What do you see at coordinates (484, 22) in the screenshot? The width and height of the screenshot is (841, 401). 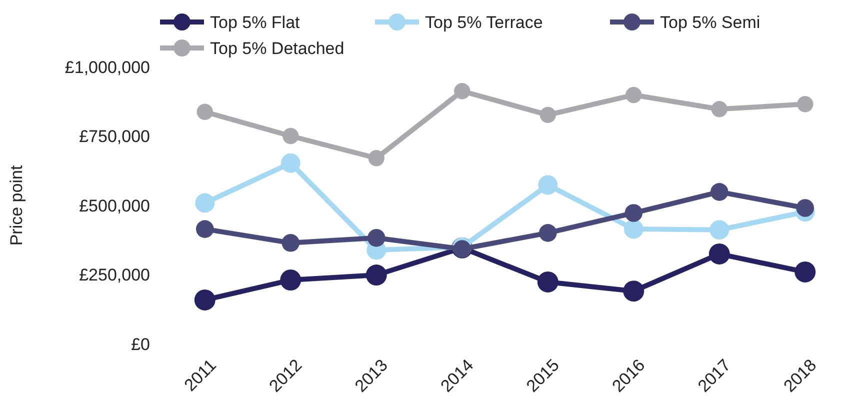 I see `legend-label: Top 5% Terrace` at bounding box center [484, 22].